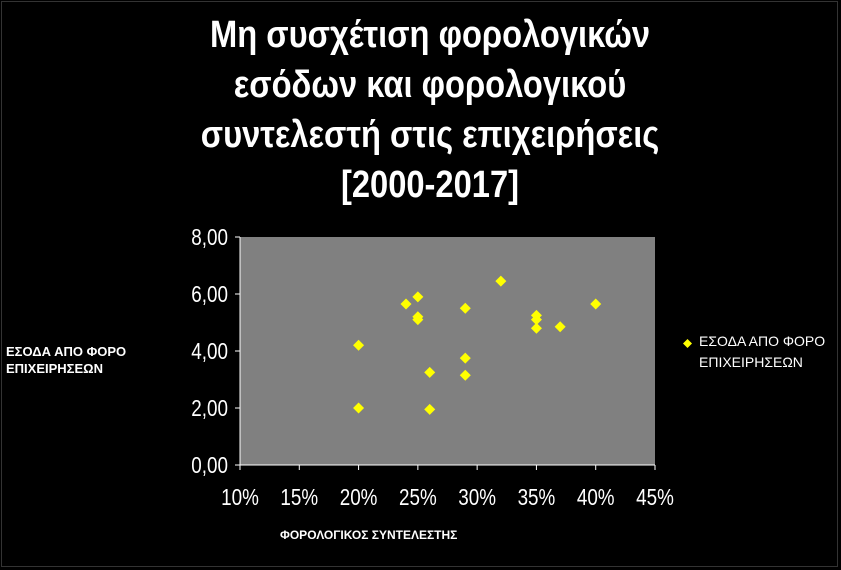  What do you see at coordinates (209, 408) in the screenshot?
I see `y-tick-label: 2,00` at bounding box center [209, 408].